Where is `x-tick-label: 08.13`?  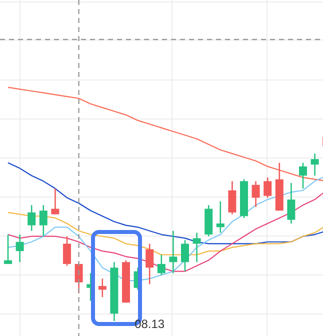 x-tick-label: 08.13 is located at coordinates (149, 324).